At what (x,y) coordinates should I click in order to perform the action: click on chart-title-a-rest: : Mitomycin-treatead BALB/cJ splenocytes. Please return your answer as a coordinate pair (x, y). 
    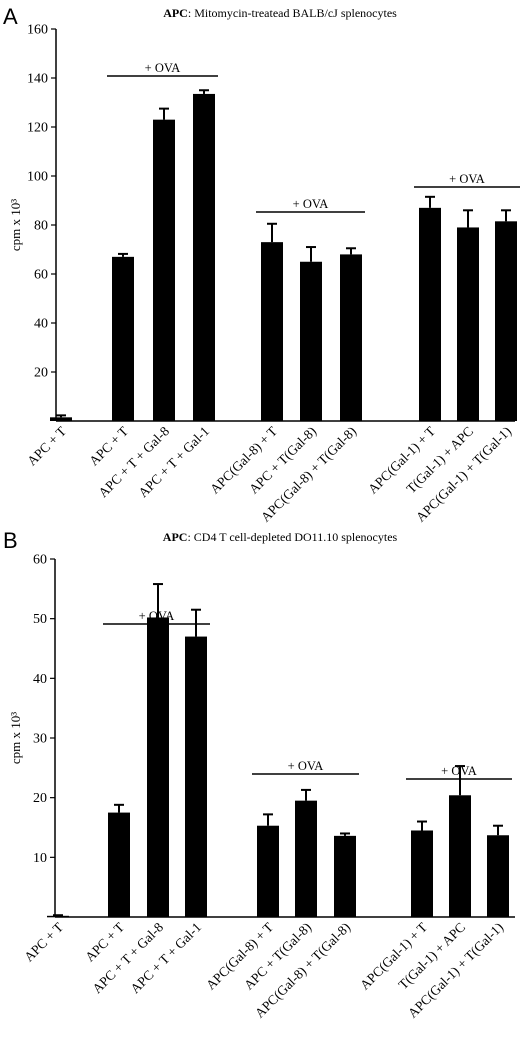
    Looking at the image, I should click on (292, 13).